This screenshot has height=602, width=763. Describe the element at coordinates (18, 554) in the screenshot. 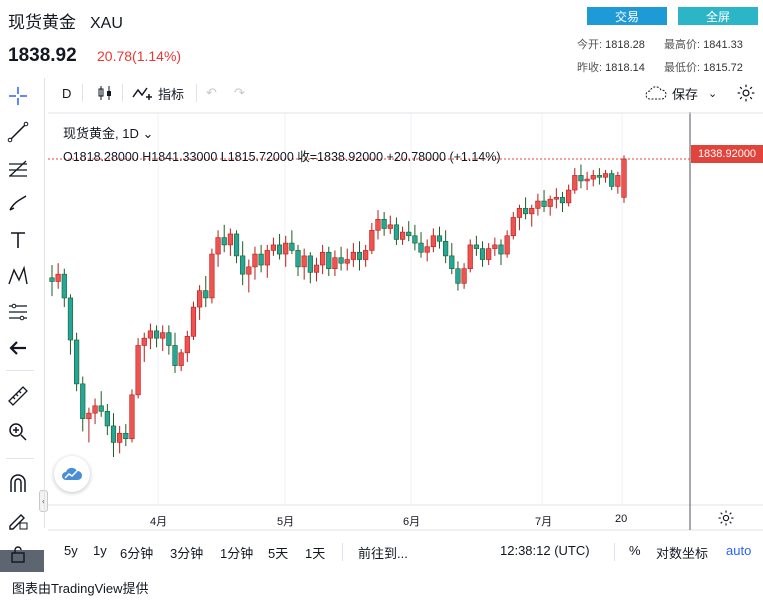

I see `lock-icon` at that location.